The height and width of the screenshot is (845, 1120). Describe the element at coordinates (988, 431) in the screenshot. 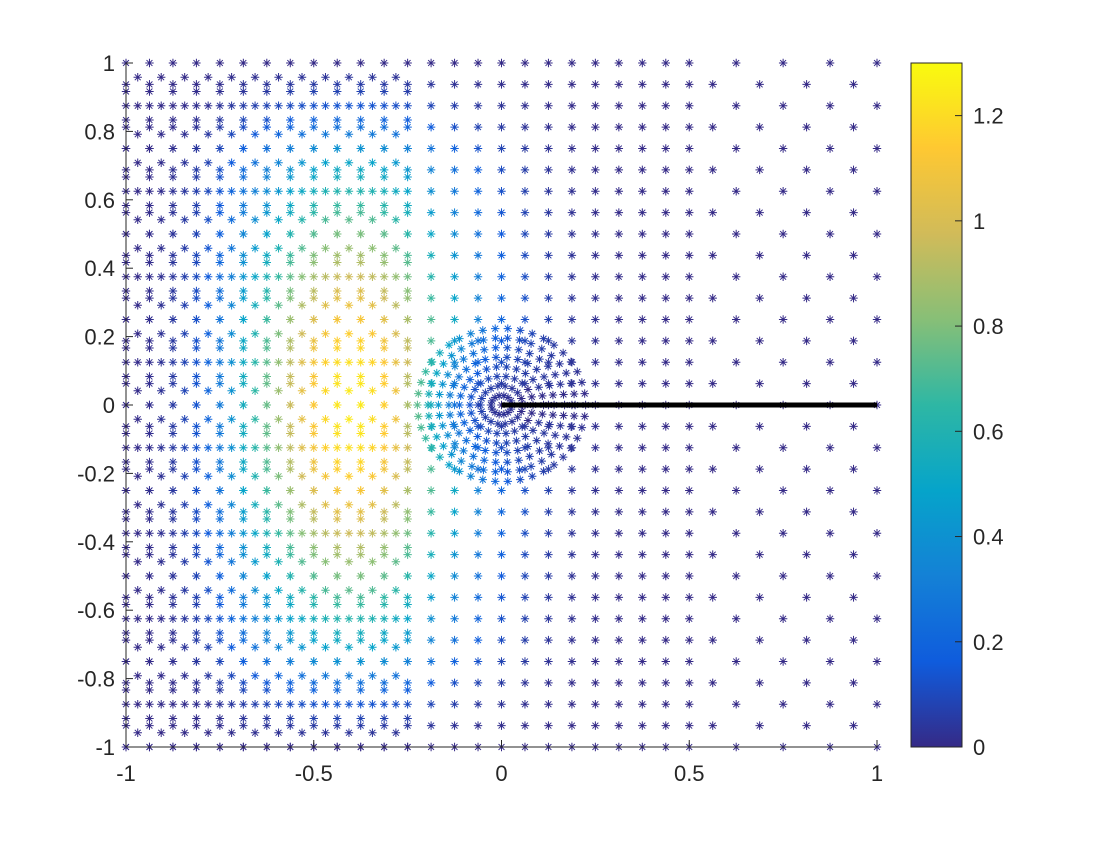

I see `colorbar-tick-label: 0.6` at that location.